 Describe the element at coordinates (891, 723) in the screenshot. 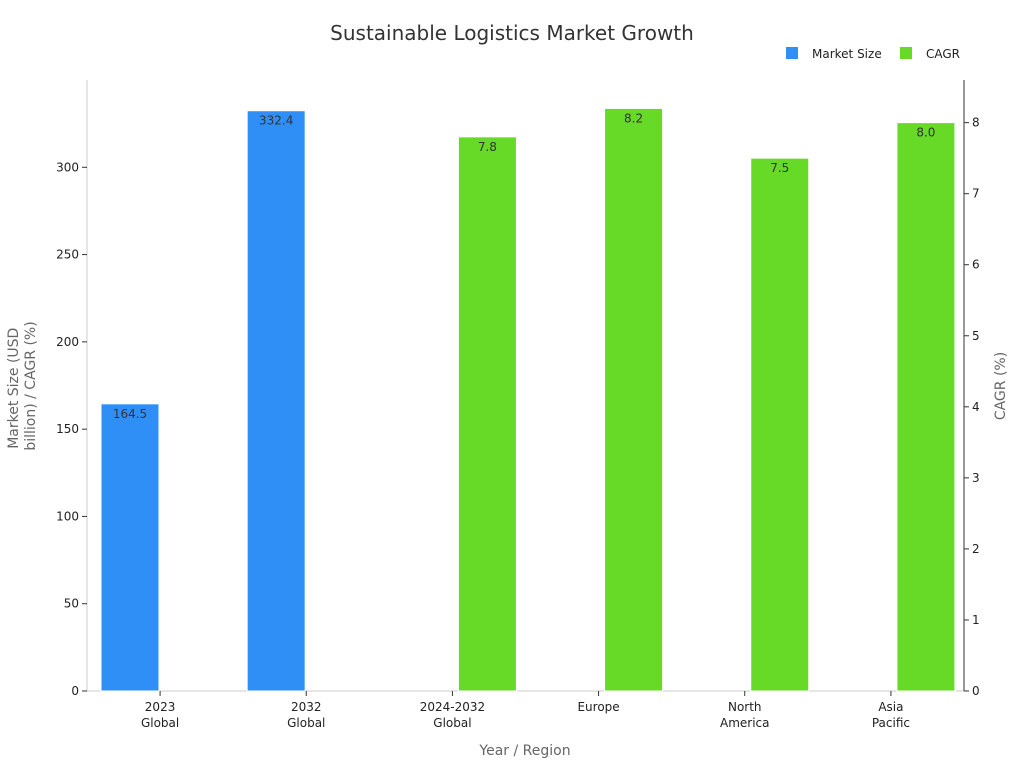

I see `x-tick-label-line: Pacific` at that location.